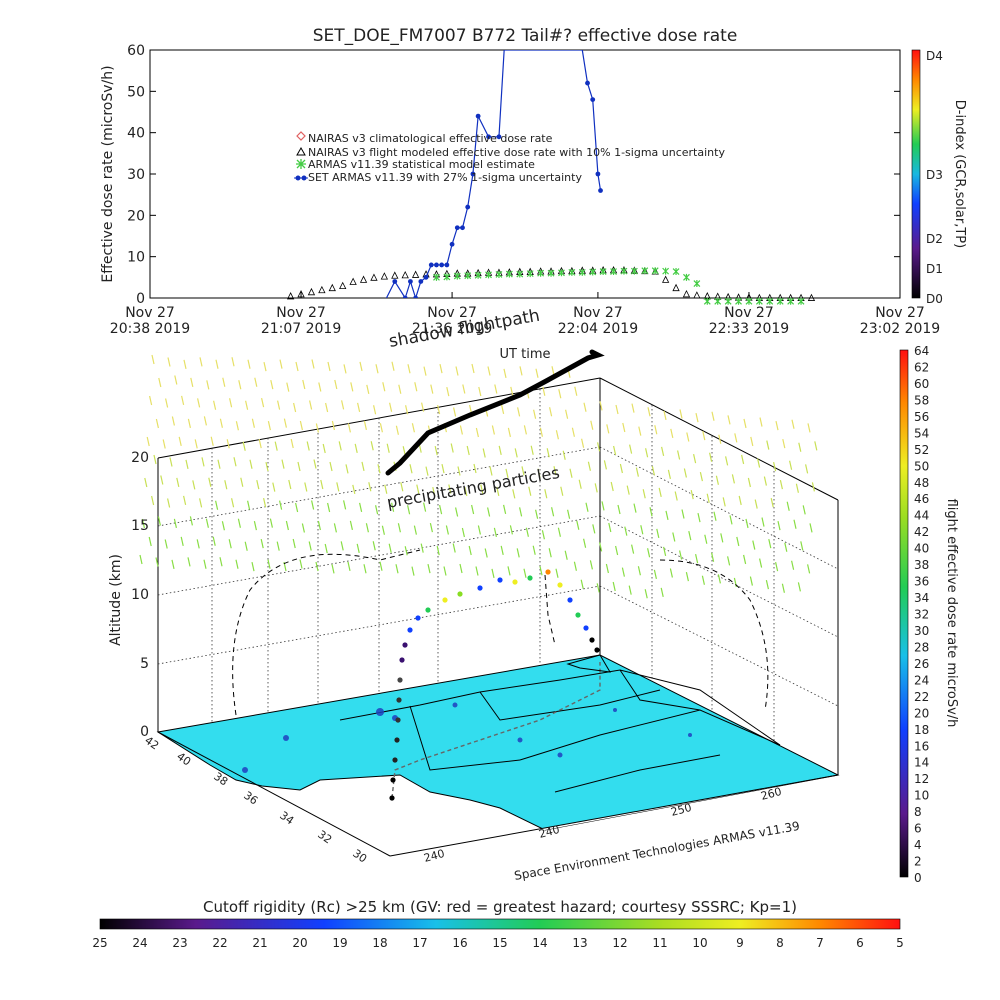  What do you see at coordinates (820, 943) in the screenshot?
I see `rigidity-tick: 7` at bounding box center [820, 943].